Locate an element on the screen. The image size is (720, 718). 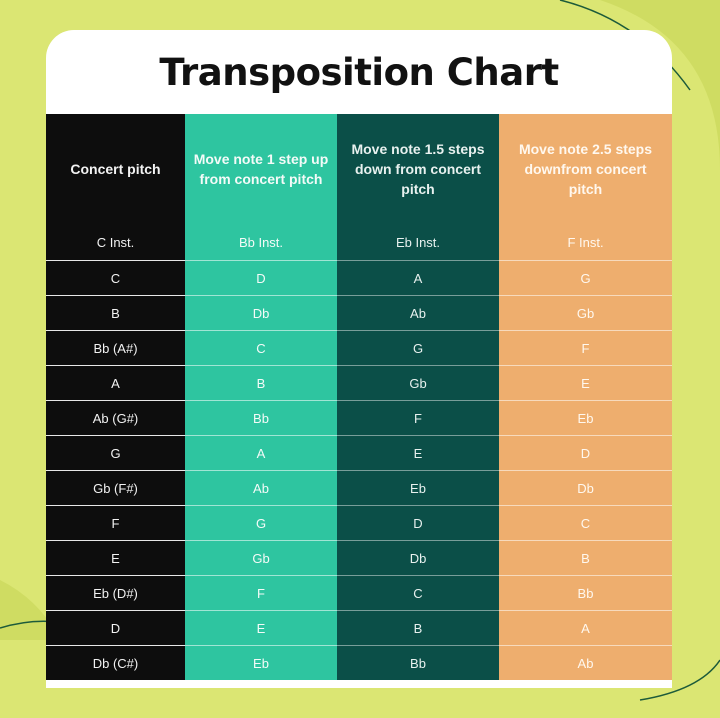
bb-instrument-cell: A is located at coordinates (261, 453).